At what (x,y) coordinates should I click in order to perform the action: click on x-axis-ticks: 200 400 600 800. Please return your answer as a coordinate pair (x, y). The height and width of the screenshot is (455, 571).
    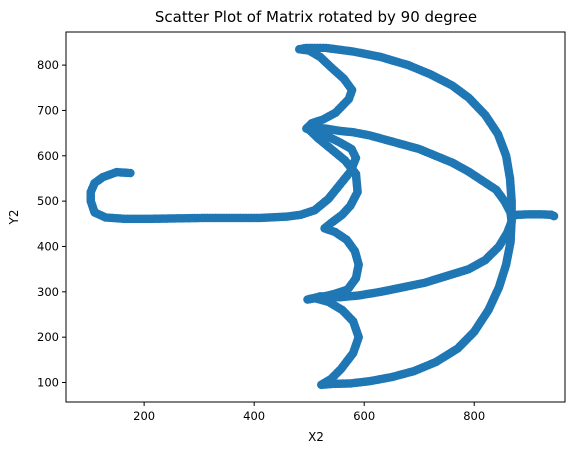
    Looking at the image, I should click on (309, 412).